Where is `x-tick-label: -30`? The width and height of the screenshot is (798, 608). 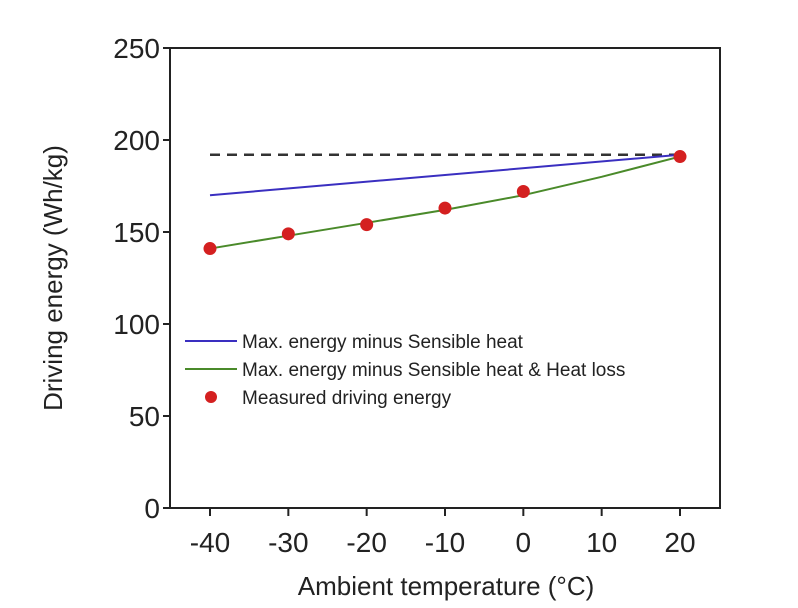 x-tick-label: -30 is located at coordinates (288, 542).